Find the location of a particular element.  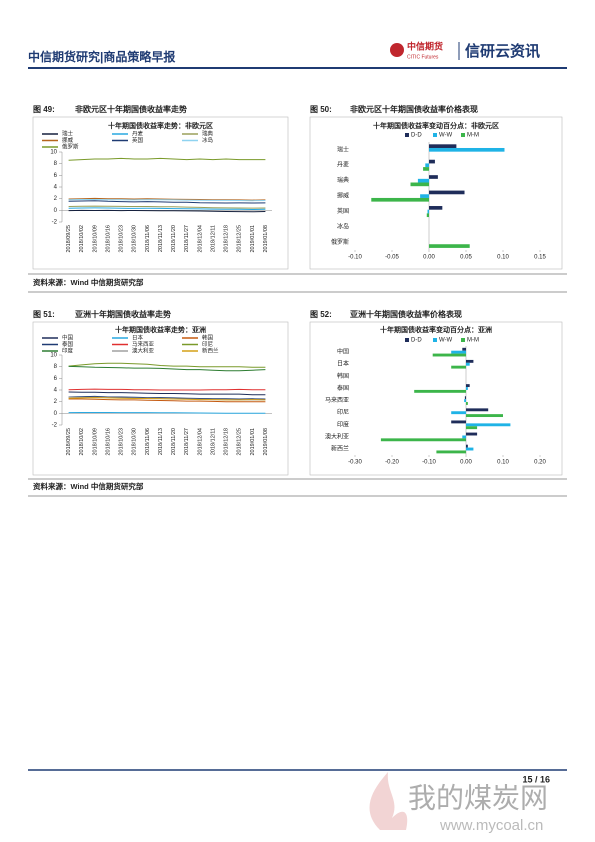

chart-title: 十年期国债收益率变动百分点：亚洲 is located at coordinates (436, 329).